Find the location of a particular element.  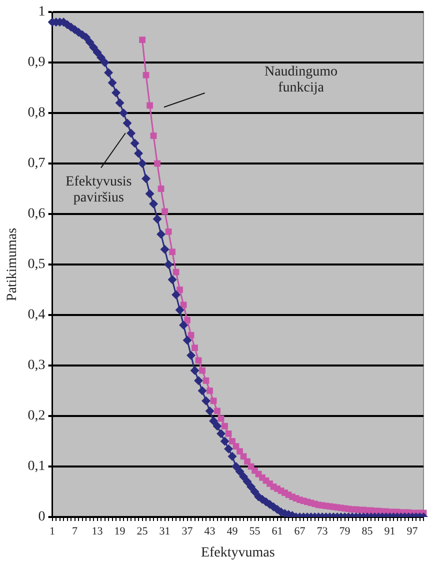

y-tick-label: 1 is located at coordinates (42, 12).